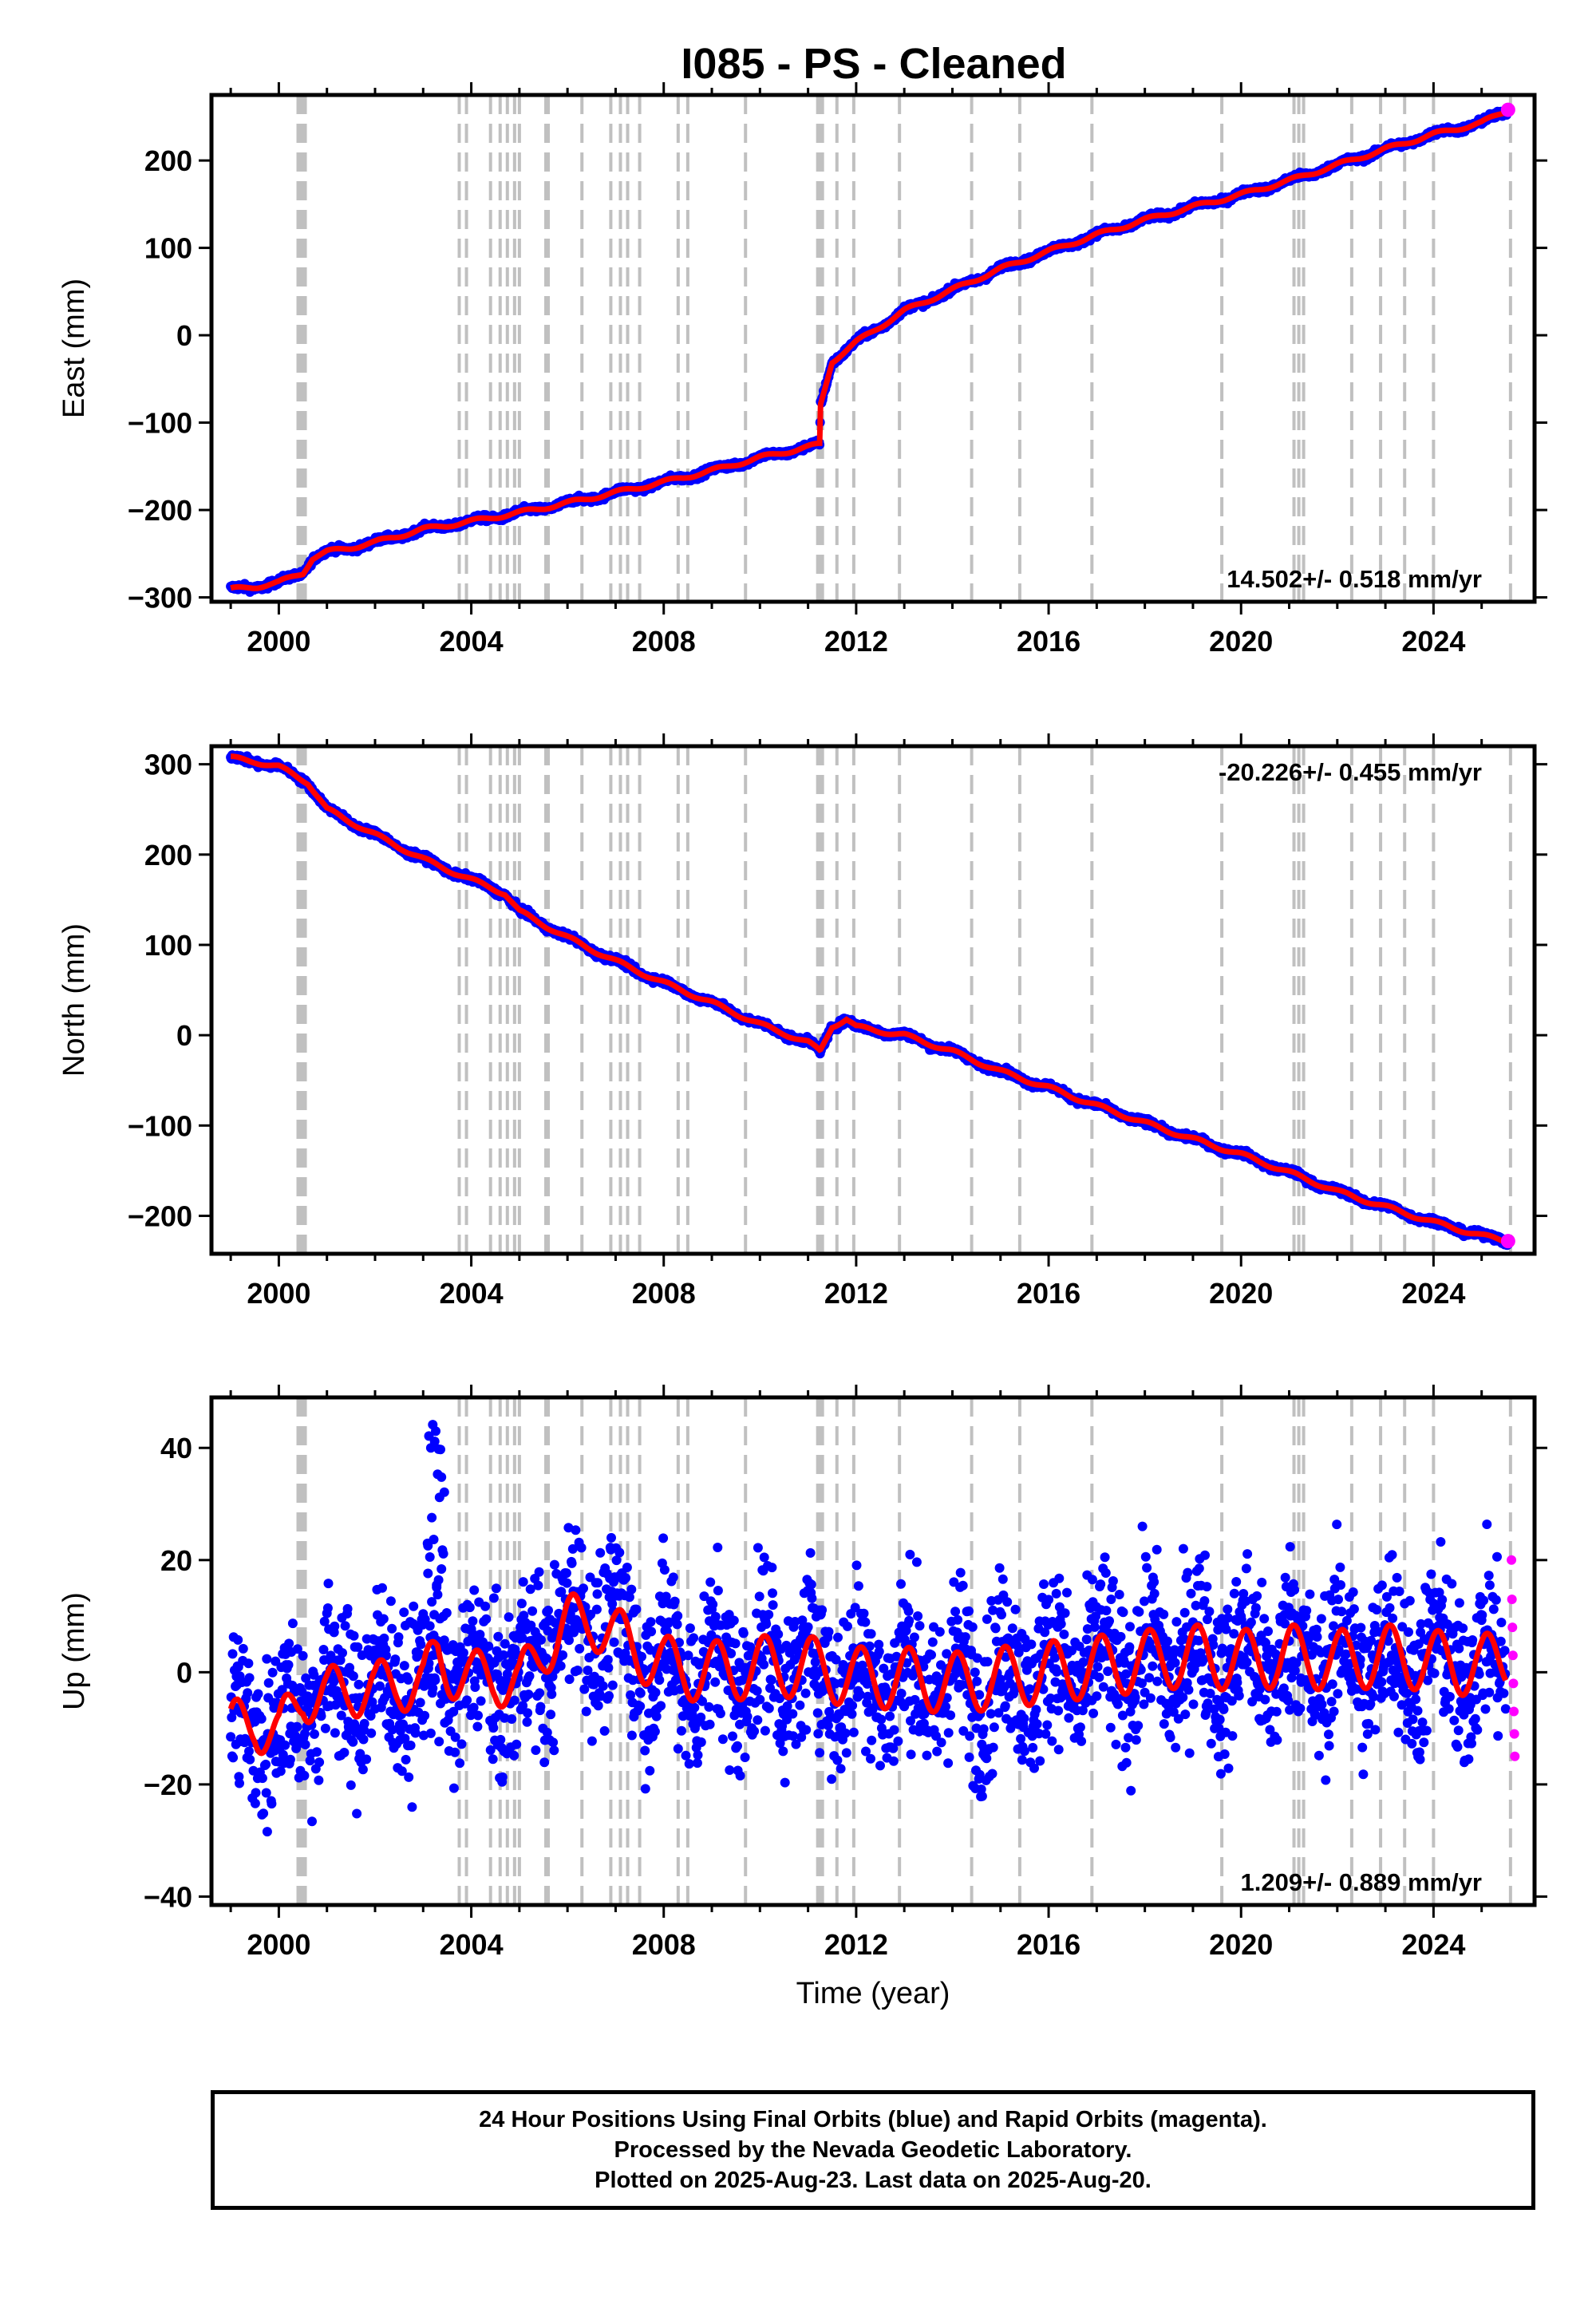 The height and width of the screenshot is (2316, 1596). Describe the element at coordinates (278, 641) in the screenshot. I see `x-tick-label: 2000` at that location.